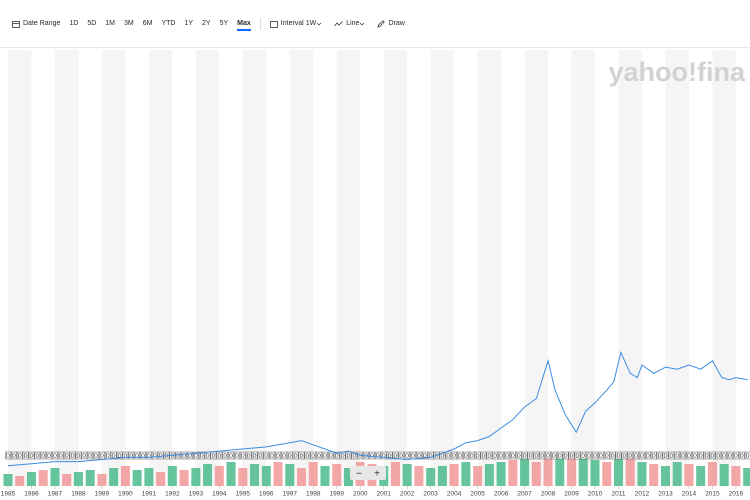 Image resolution: width=750 pixels, height=500 pixels. What do you see at coordinates (147, 23) in the screenshot?
I see `range-button: 6M` at bounding box center [147, 23].